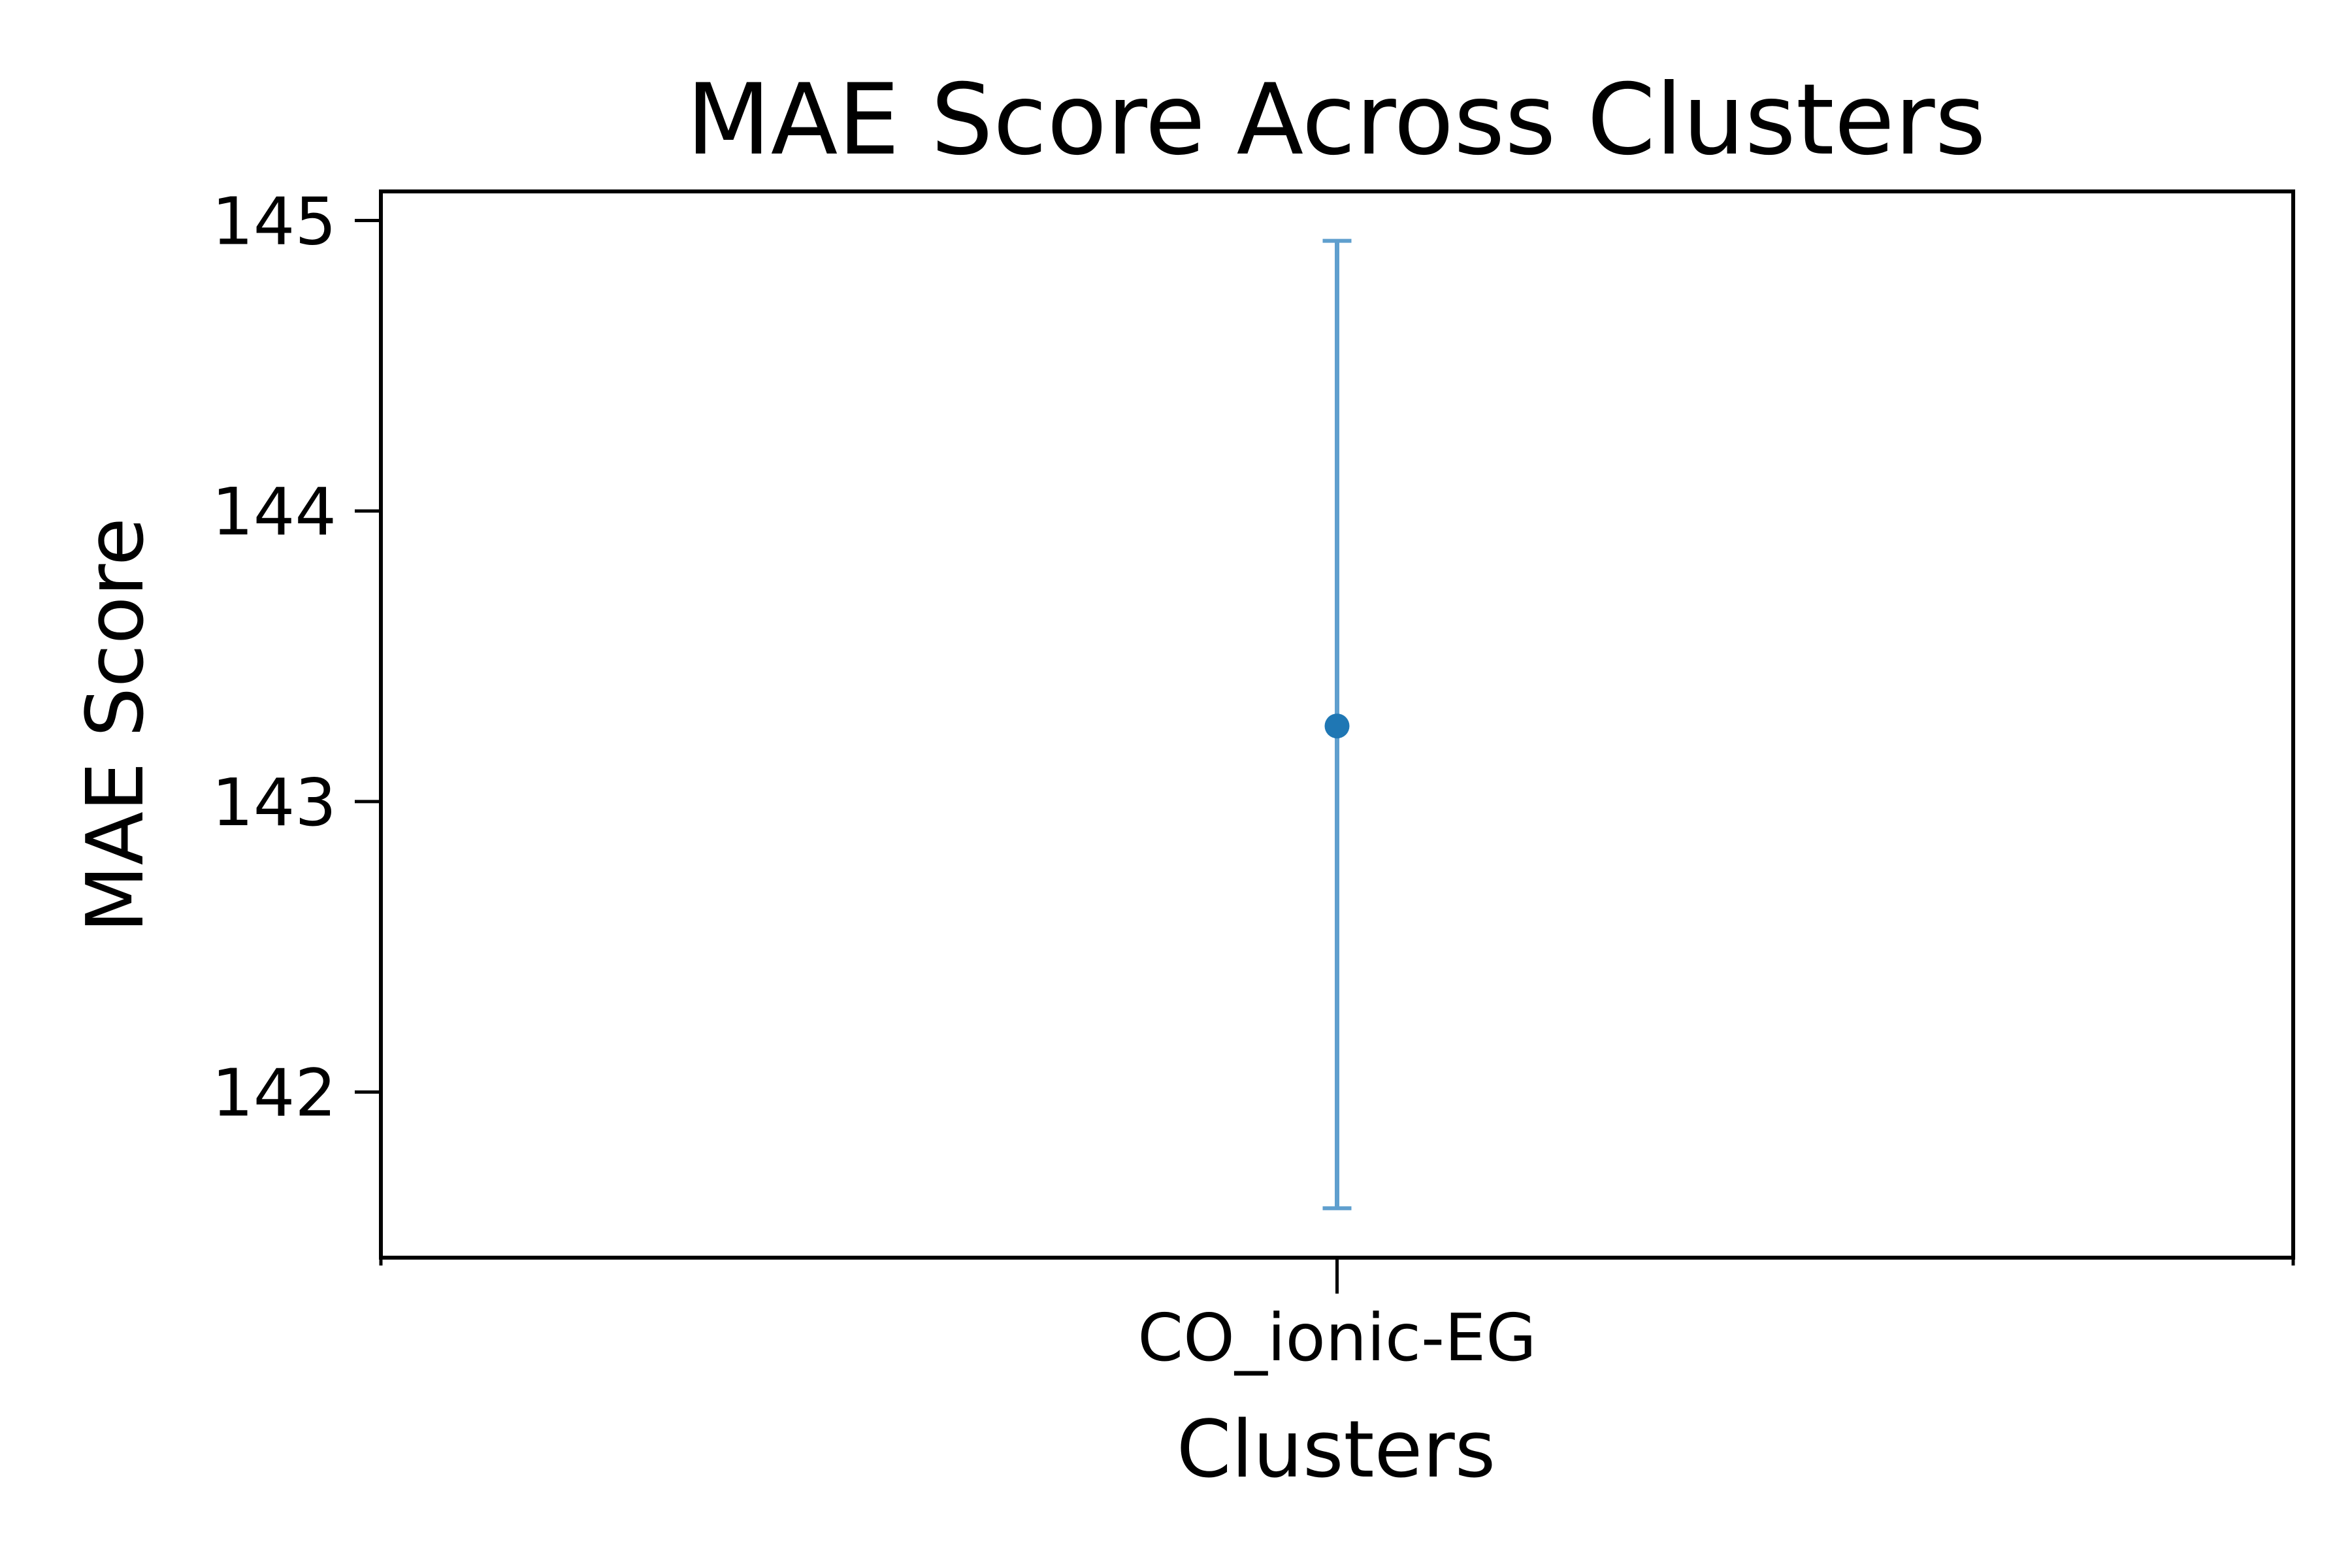  Describe the element at coordinates (274, 512) in the screenshot. I see `y-tick-label: 144` at that location.